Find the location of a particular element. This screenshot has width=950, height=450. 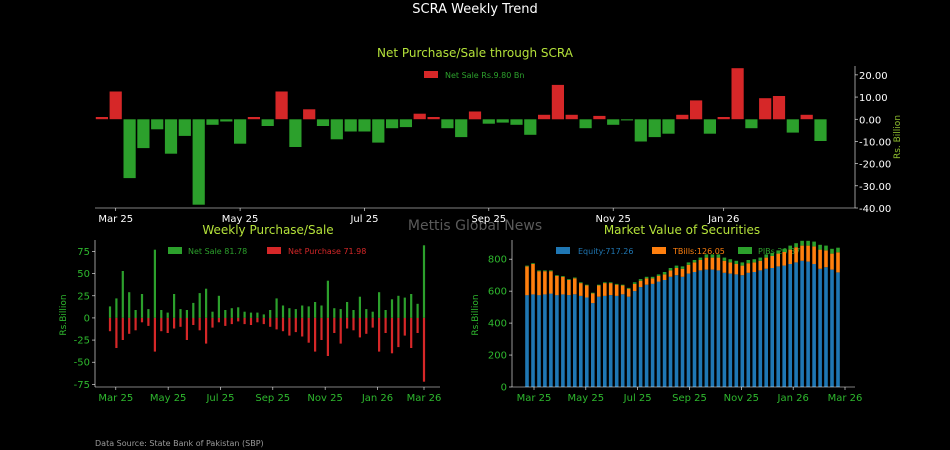

market-legend-swatch-tbills is located at coordinates (659, 250).